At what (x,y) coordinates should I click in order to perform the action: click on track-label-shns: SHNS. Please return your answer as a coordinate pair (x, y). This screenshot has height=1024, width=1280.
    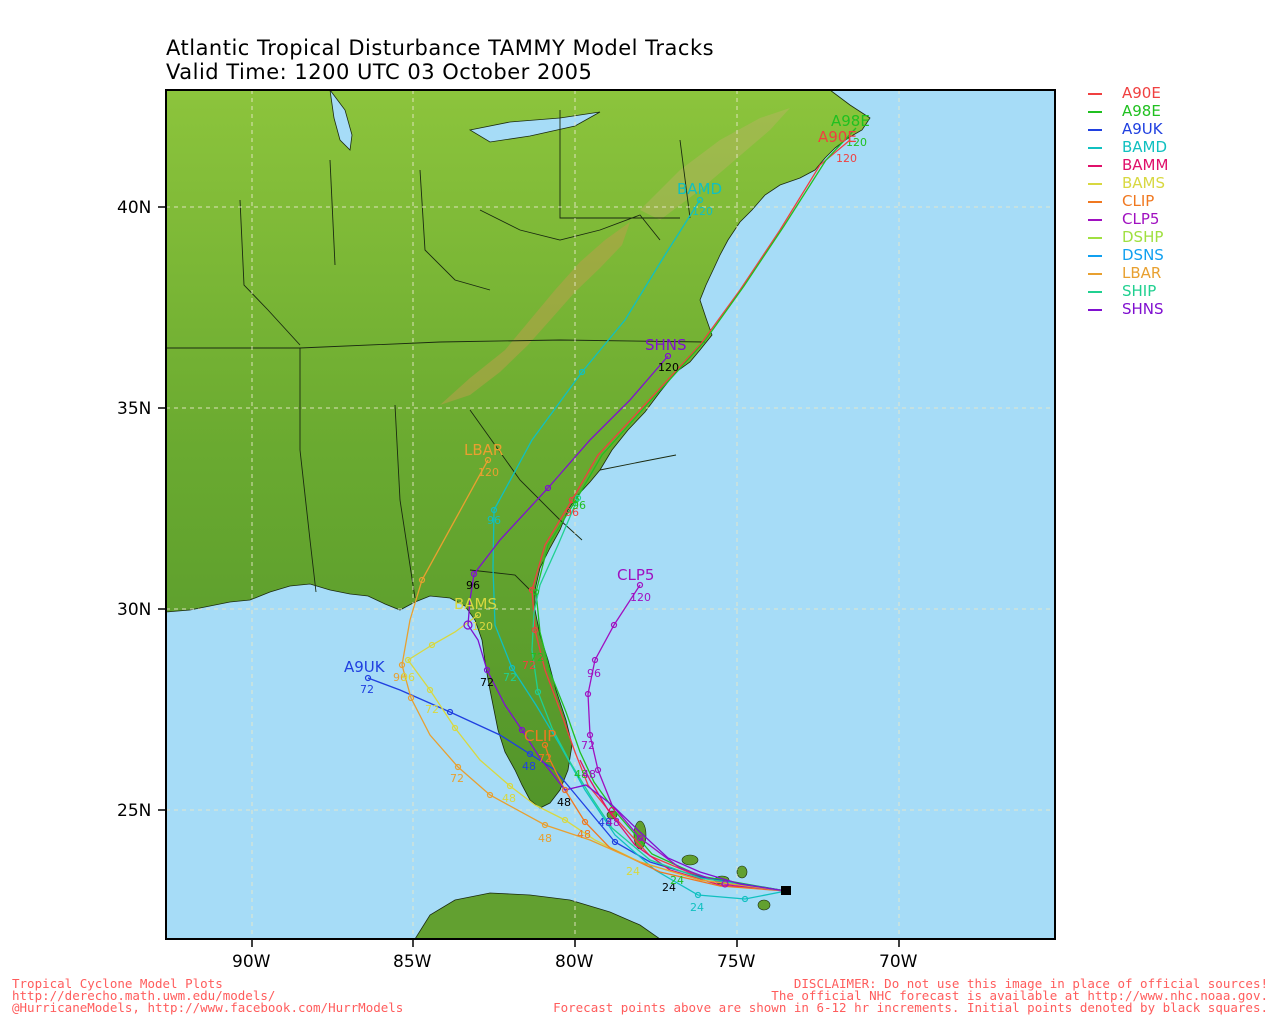
    Looking at the image, I should click on (666, 345).